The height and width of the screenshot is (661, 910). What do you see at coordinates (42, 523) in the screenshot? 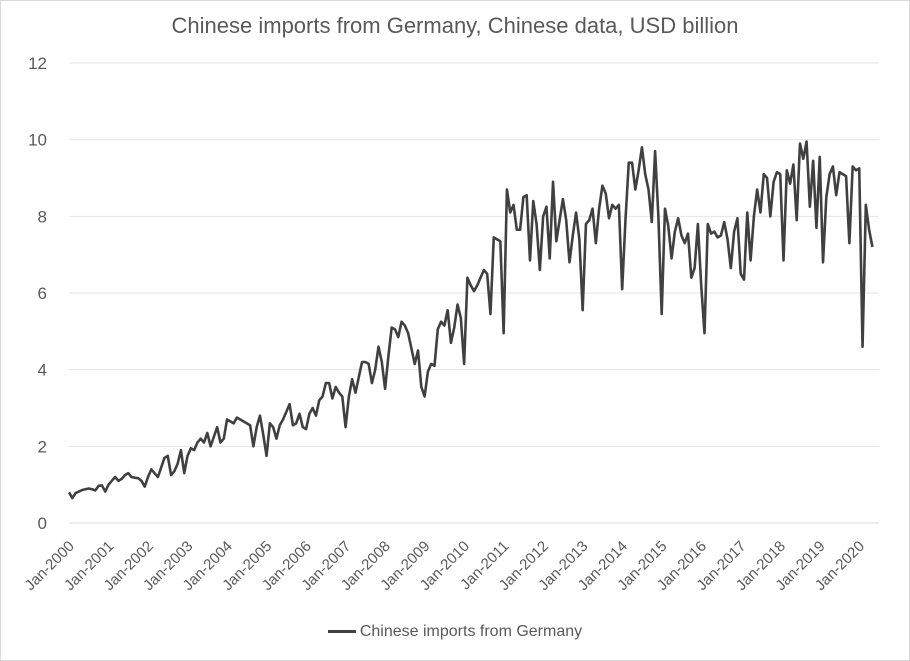
I see `y-tick-label: 0` at bounding box center [42, 523].